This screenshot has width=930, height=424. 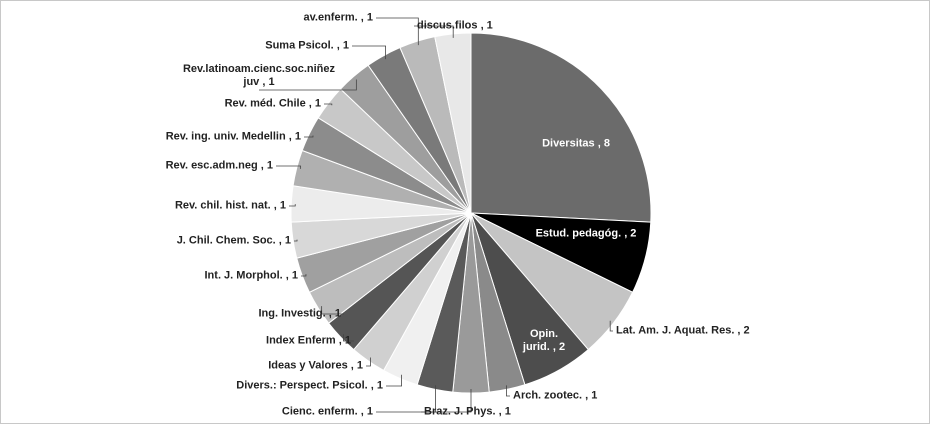 What do you see at coordinates (467, 411) in the screenshot?
I see `slice-label: Braz. J. Phys. , 1` at bounding box center [467, 411].